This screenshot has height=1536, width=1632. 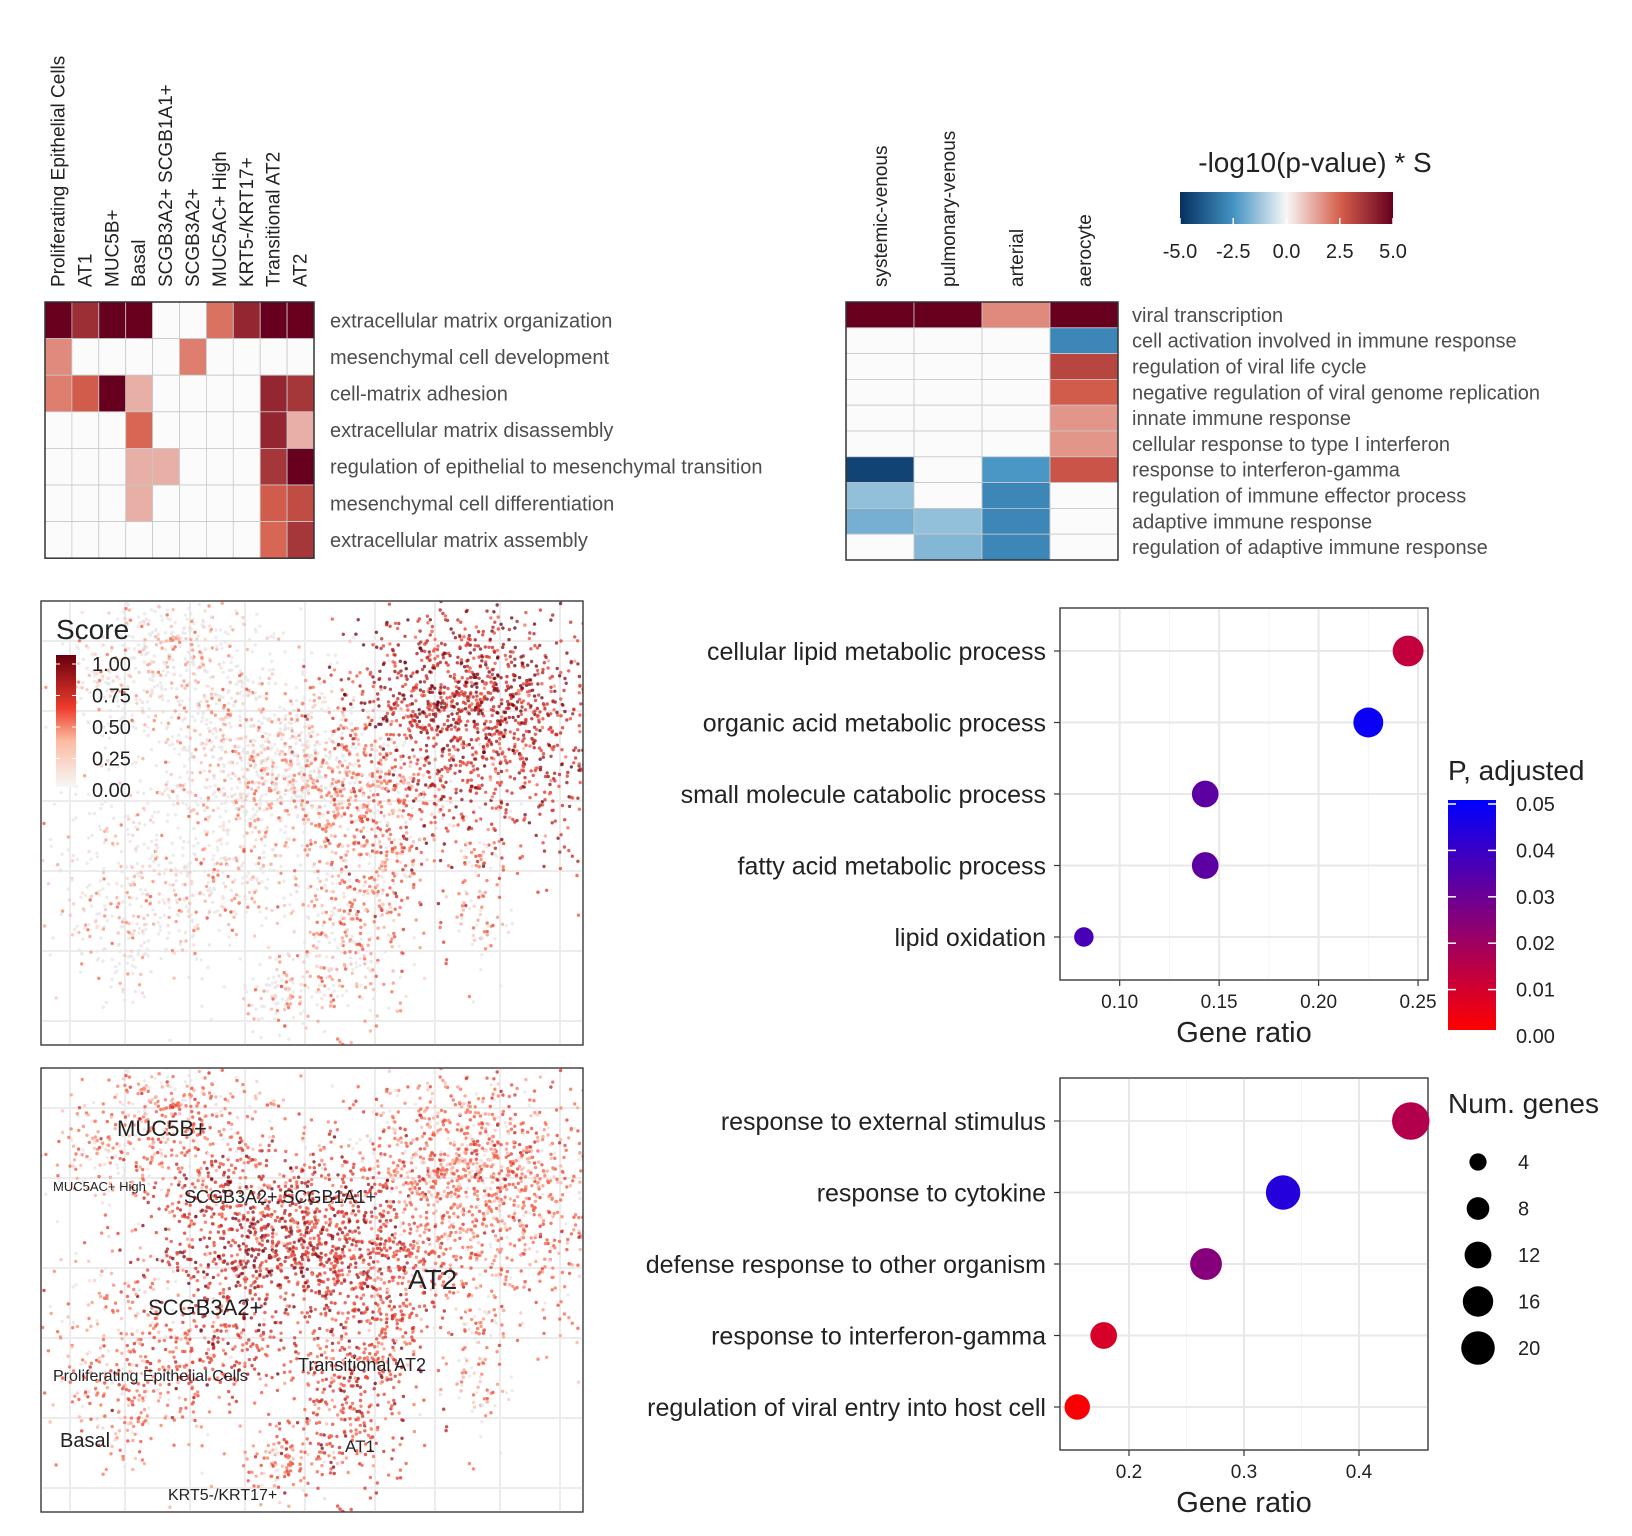 What do you see at coordinates (85, 270) in the screenshot?
I see `heatmap-column-label: AT1` at bounding box center [85, 270].